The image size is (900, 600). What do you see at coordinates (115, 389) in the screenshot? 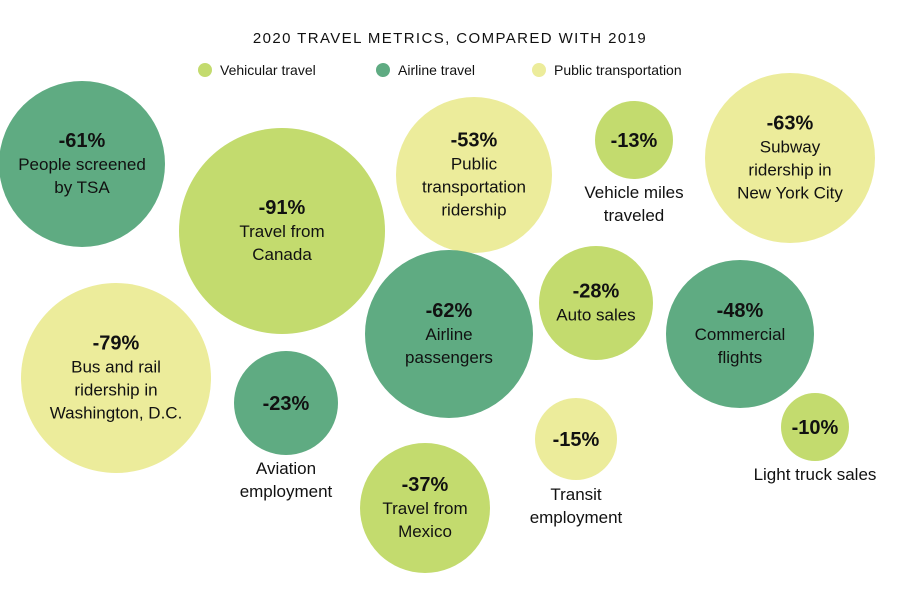
I see `bubble-label-5-1: ridership in` at bounding box center [115, 389].